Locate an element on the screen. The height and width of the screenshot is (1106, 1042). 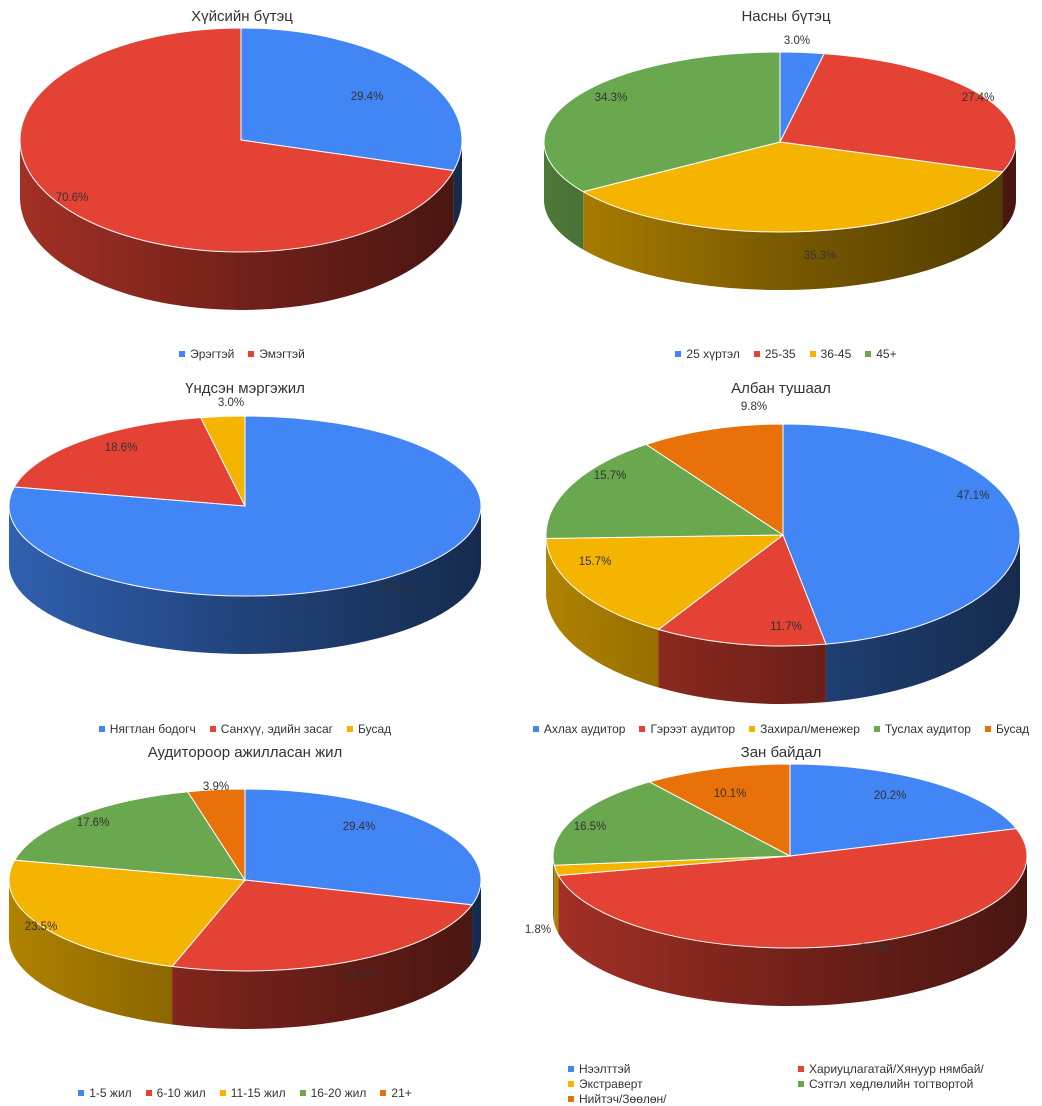
legend-label: 45+ is located at coordinates (886, 354).